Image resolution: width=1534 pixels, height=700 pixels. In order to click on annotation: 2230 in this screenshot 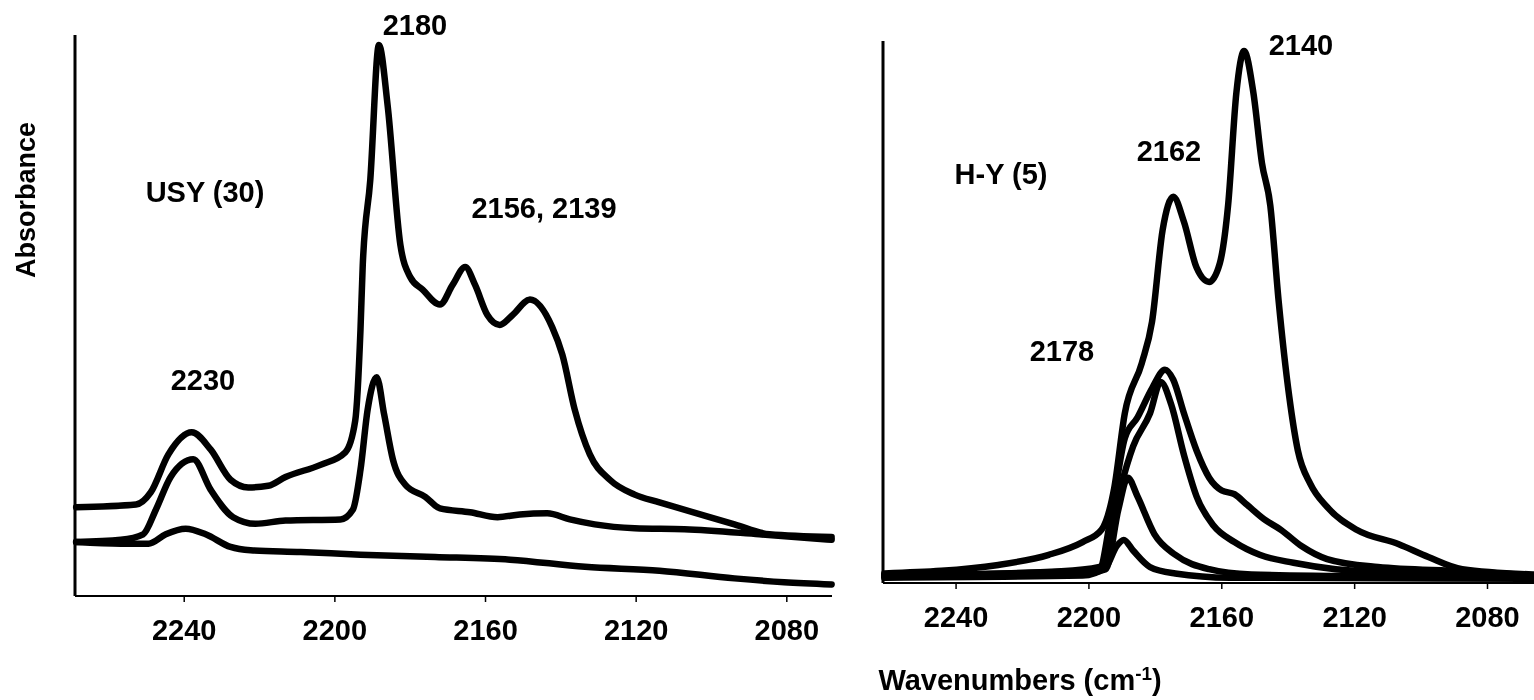, I will do `click(203, 380)`.